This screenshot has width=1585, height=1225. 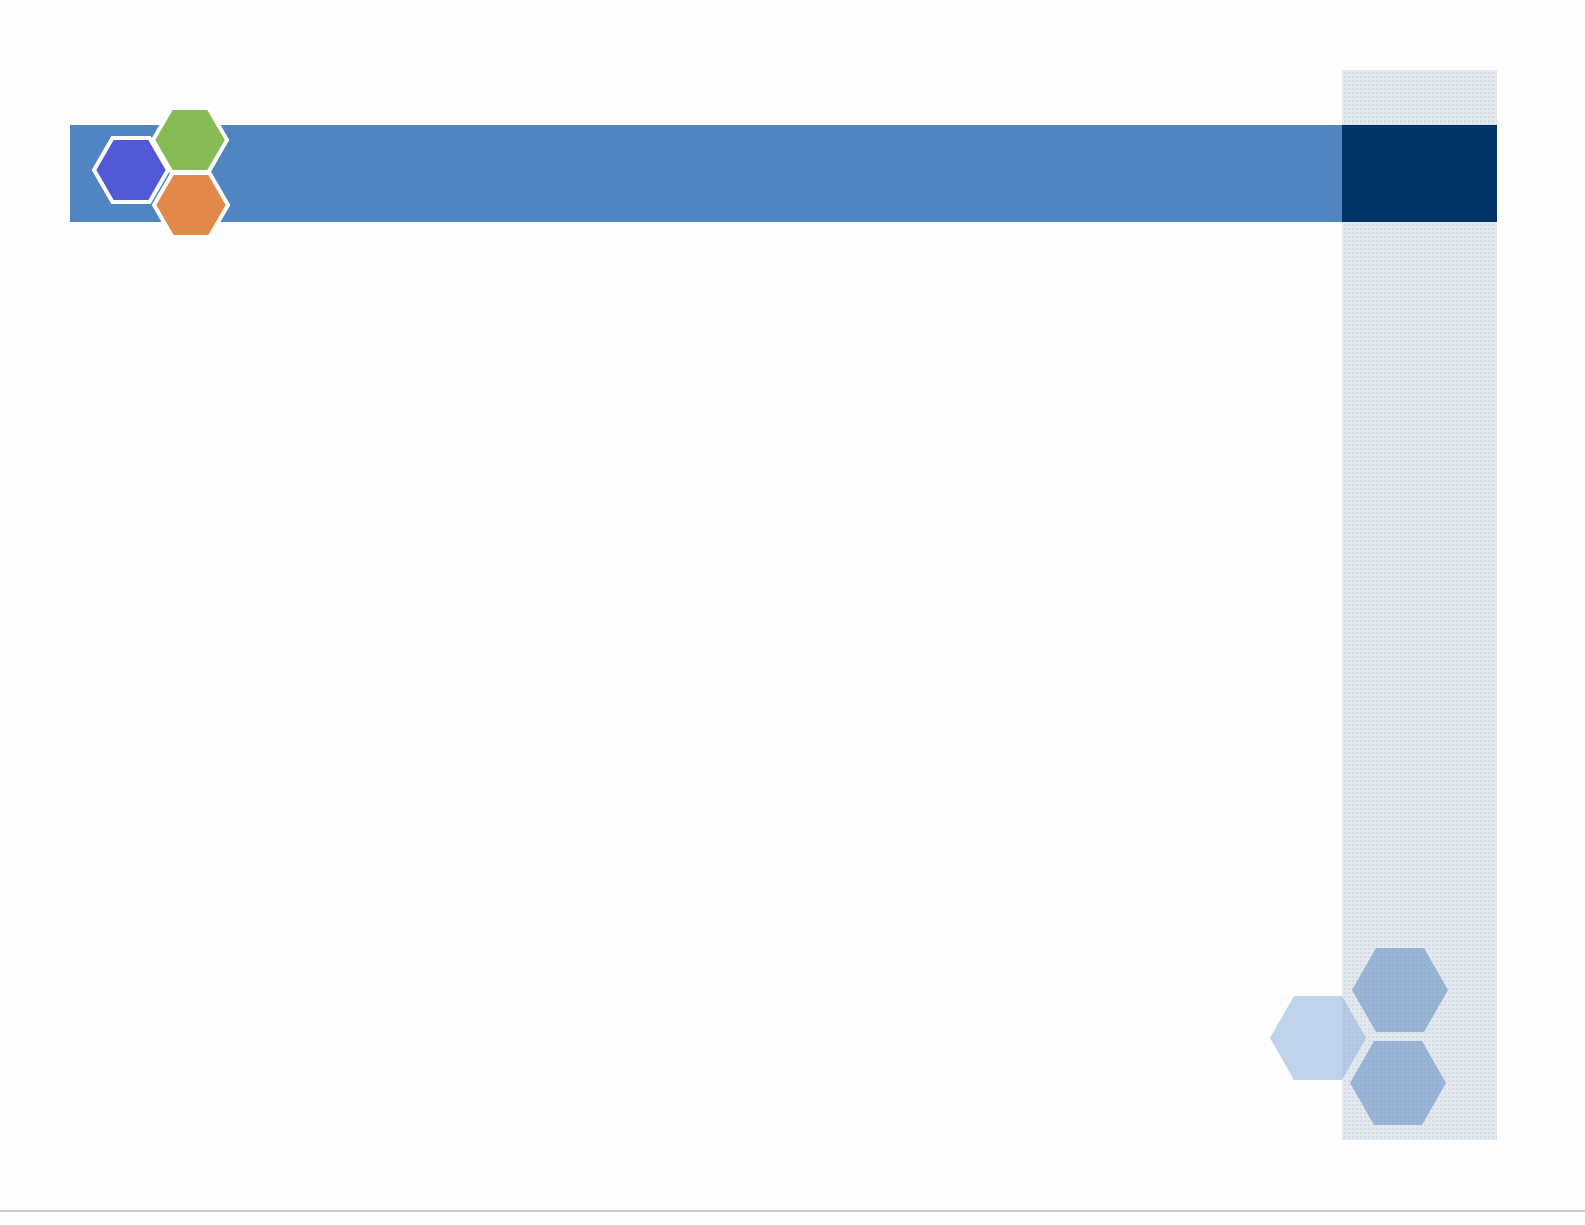 I want to click on header-block, so click(x=1419, y=173).